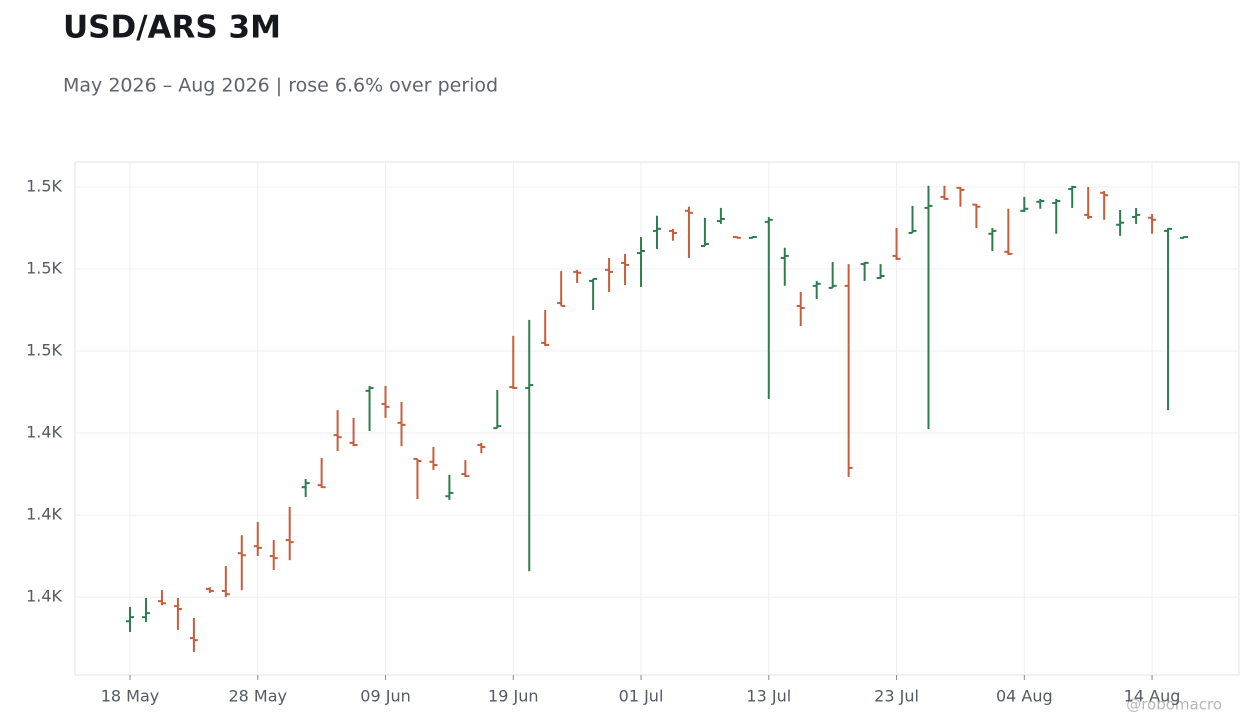  What do you see at coordinates (1024, 696) in the screenshot?
I see `x-tick-label: 04 Aug` at bounding box center [1024, 696].